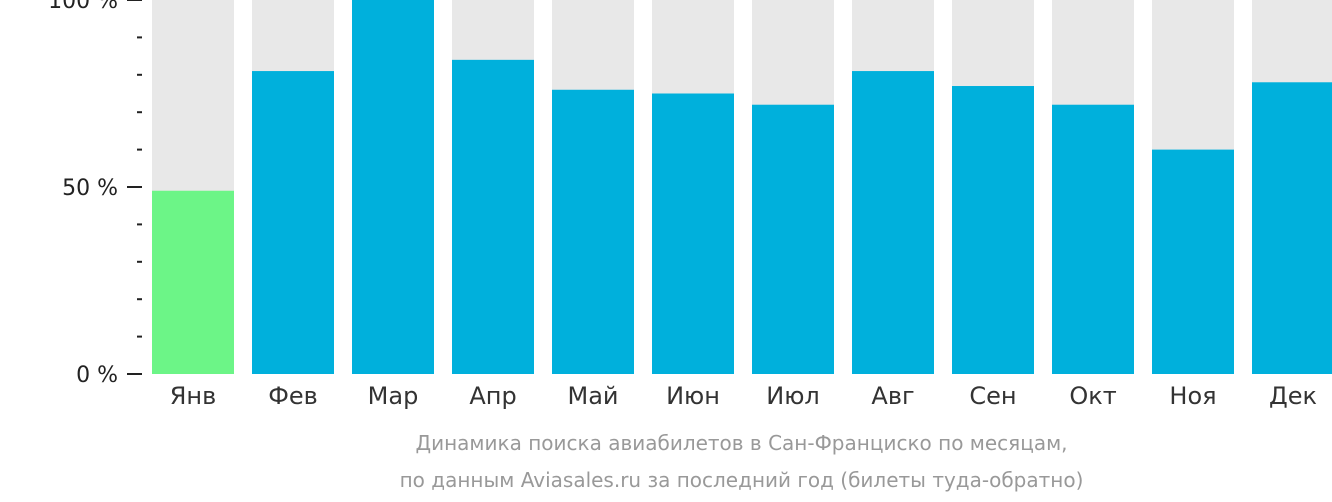  Describe the element at coordinates (492, 396) in the screenshot. I see `x-tick-label: Апр` at that location.